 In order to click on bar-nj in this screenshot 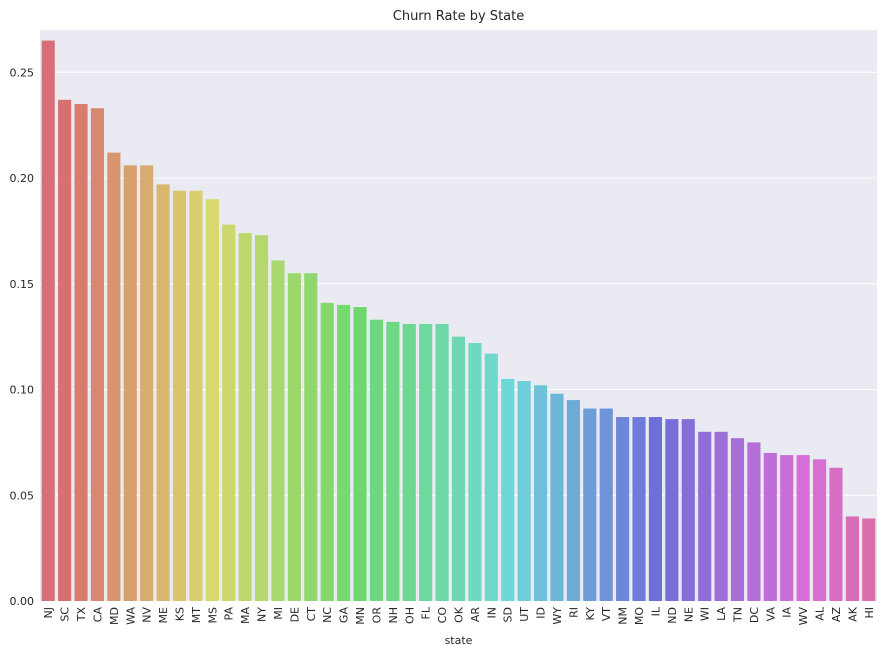, I will do `click(48, 320)`.